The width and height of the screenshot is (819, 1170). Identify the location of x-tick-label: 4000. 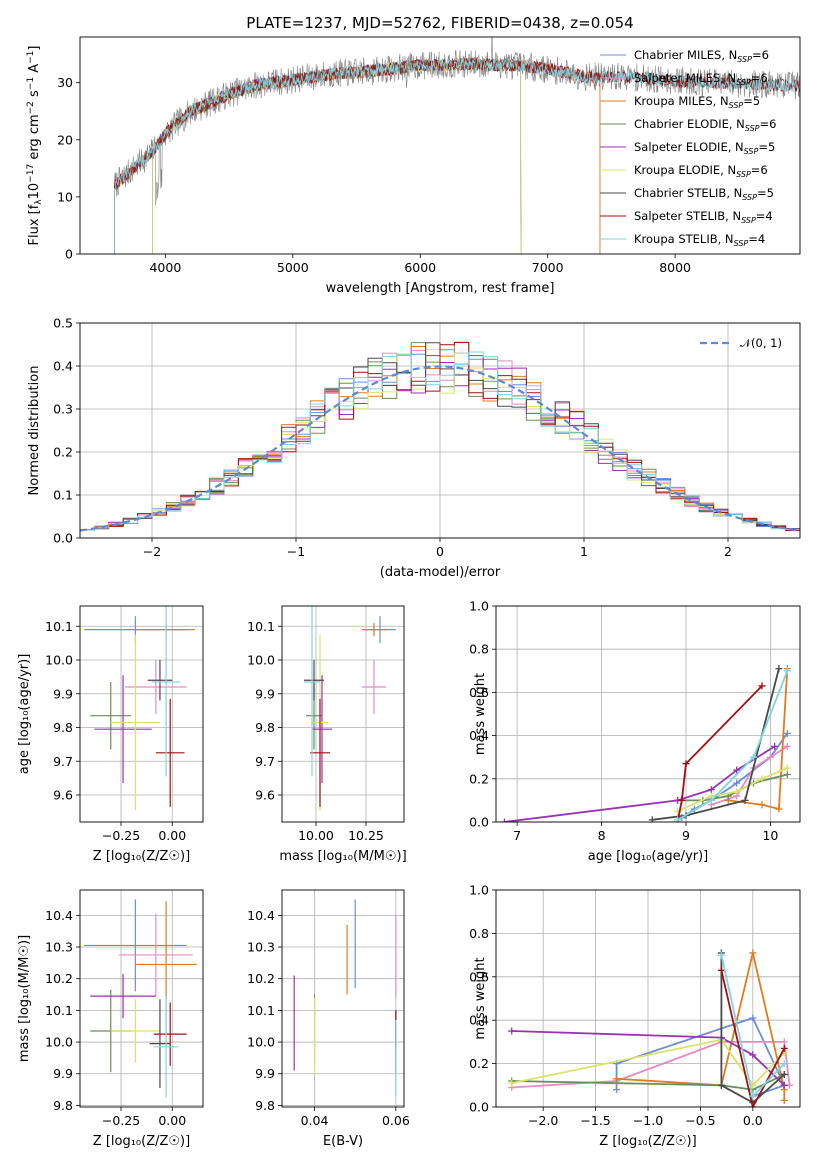
(165, 267).